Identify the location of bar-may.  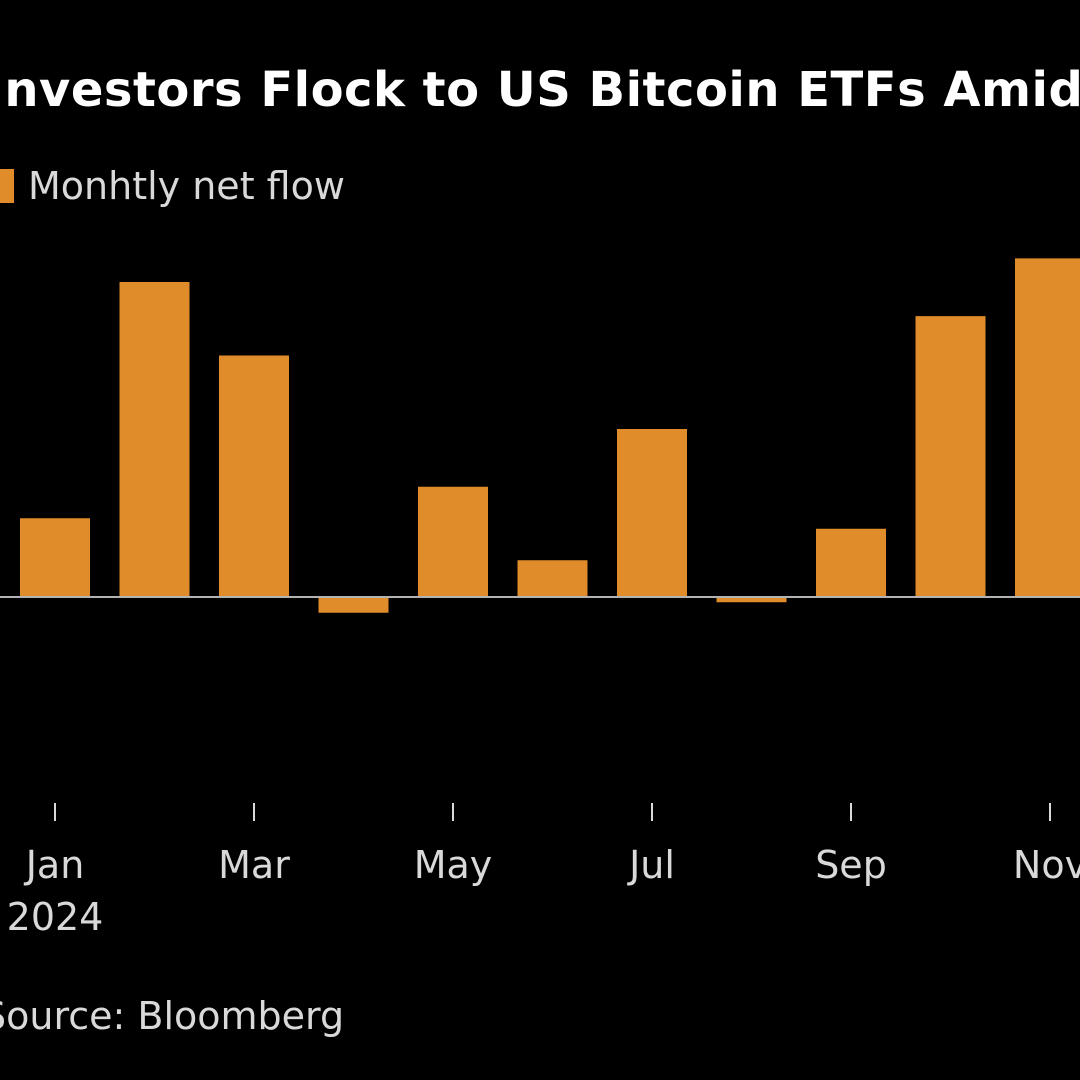
(453, 541).